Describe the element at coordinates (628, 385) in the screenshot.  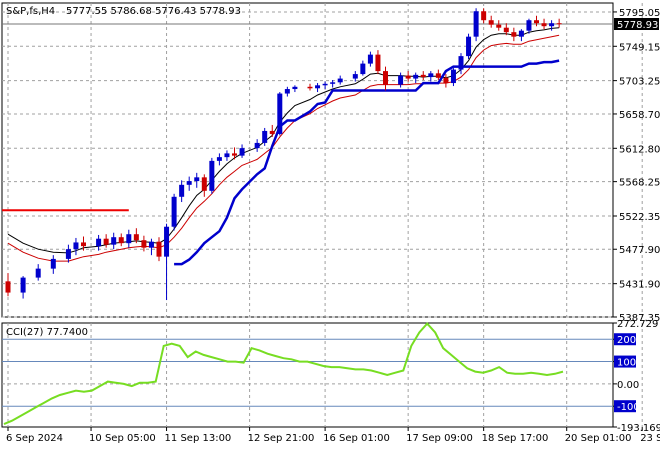
I see `cci-tick-label: 0.00` at that location.